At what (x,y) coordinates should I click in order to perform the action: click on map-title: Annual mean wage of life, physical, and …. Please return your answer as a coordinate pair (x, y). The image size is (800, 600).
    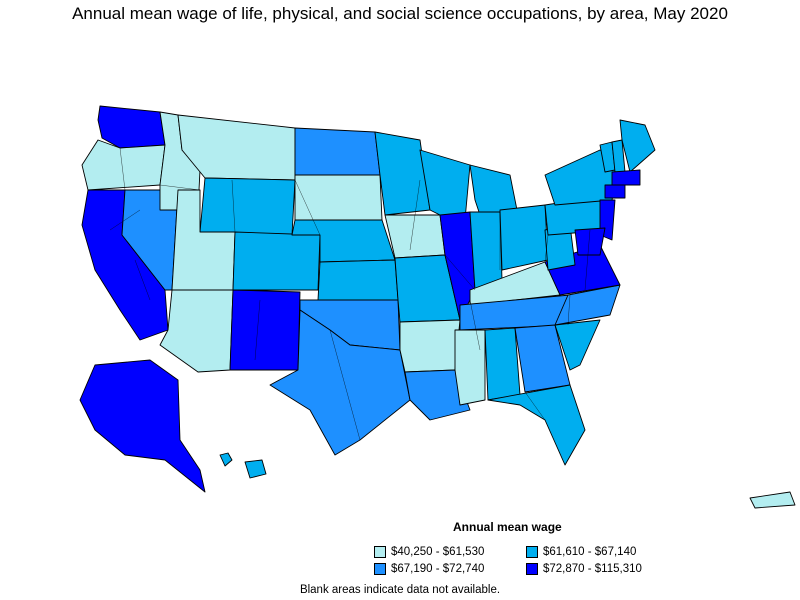
    Looking at the image, I should click on (400, 13).